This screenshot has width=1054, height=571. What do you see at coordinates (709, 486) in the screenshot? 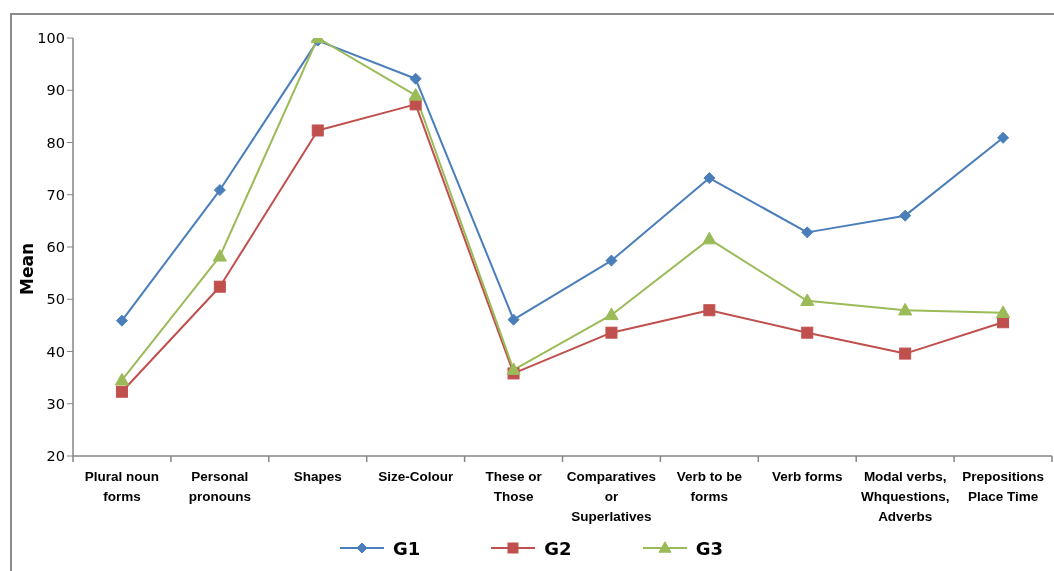
I see `x-tick-label: Verb to be forms` at bounding box center [709, 486].